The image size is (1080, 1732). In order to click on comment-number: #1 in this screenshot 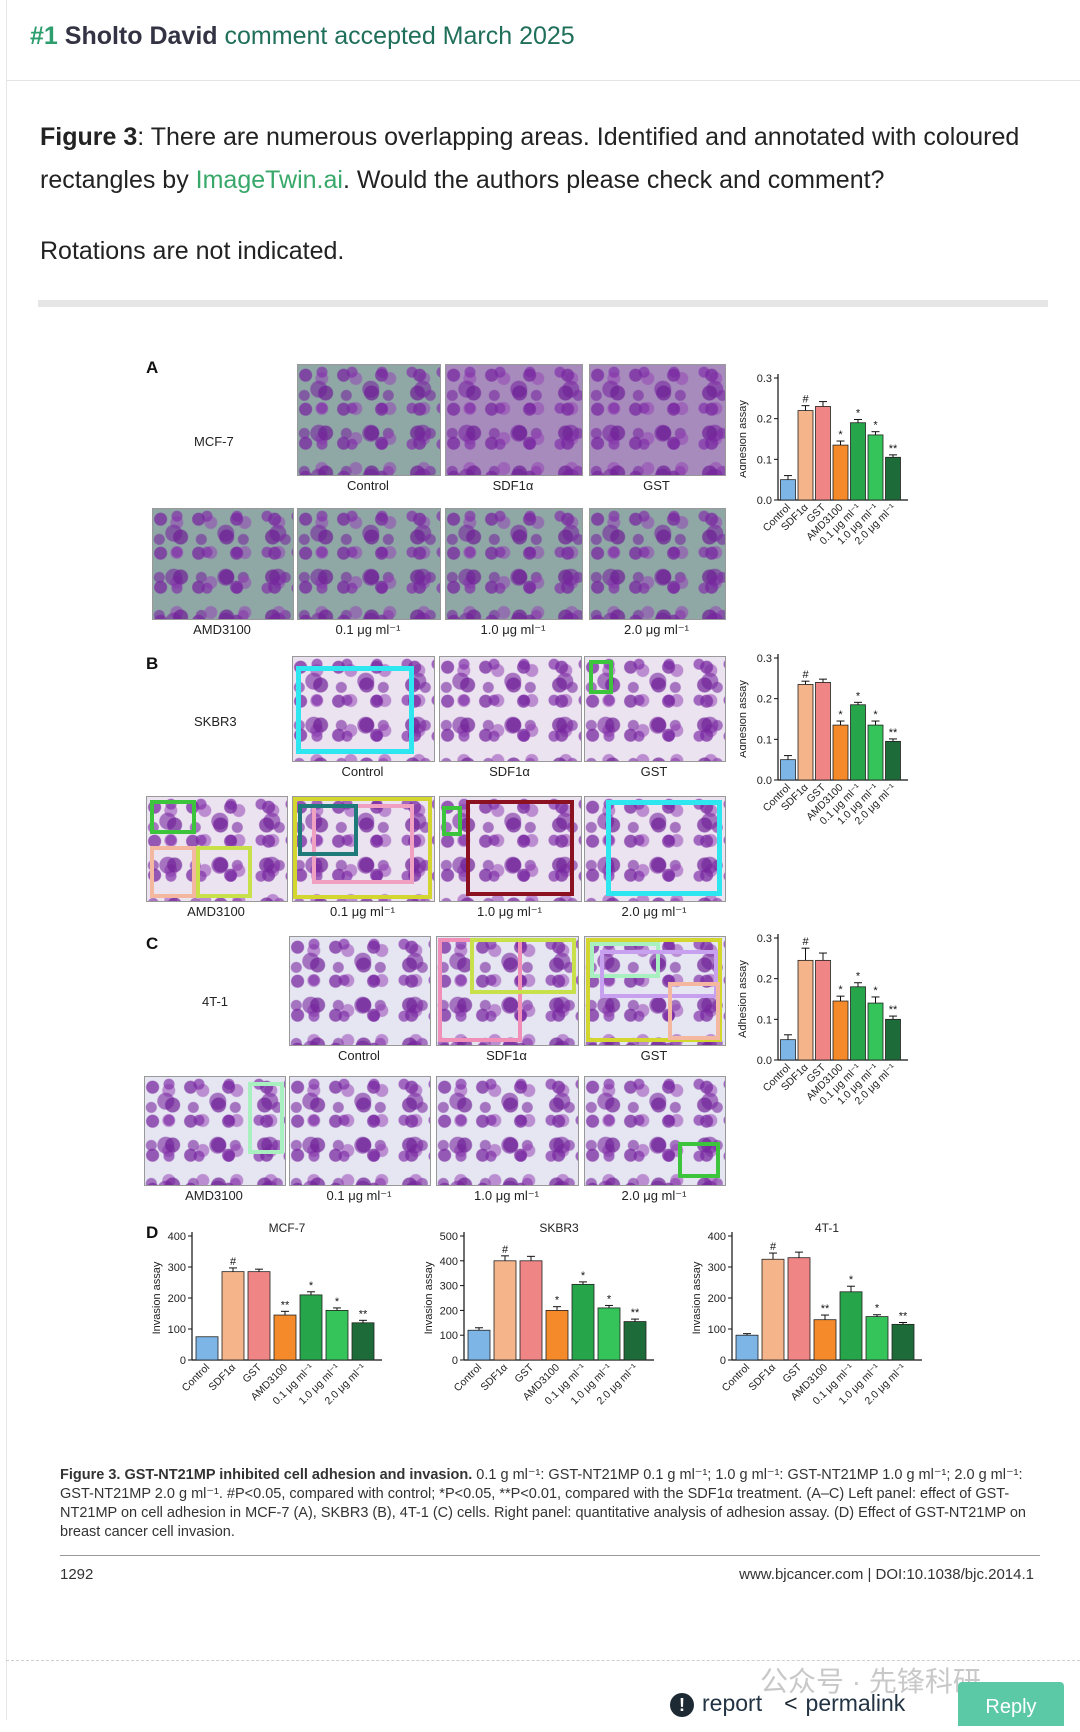, I will do `click(44, 36)`.